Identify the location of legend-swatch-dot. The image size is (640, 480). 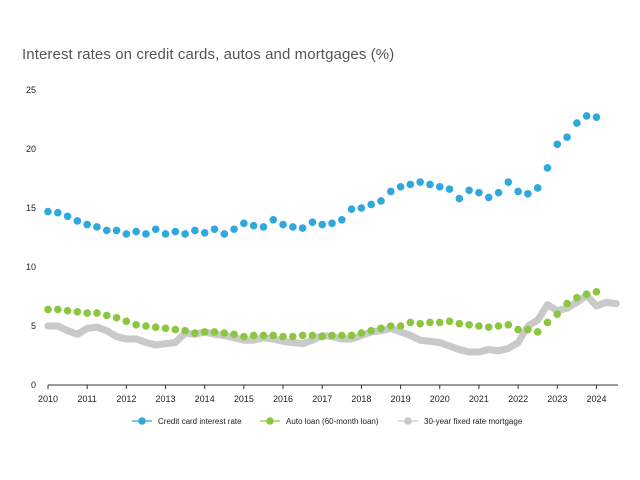
(142, 421).